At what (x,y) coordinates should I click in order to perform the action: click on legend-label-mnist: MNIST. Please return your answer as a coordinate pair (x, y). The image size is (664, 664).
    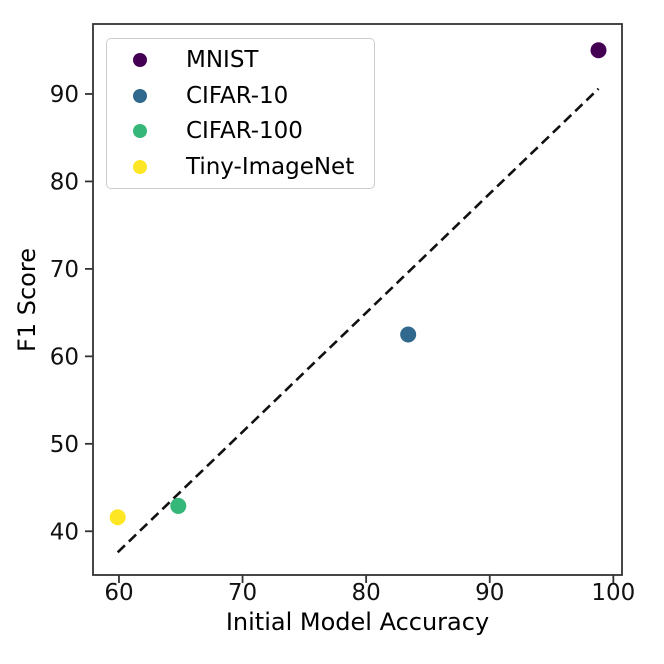
    Looking at the image, I should click on (222, 59).